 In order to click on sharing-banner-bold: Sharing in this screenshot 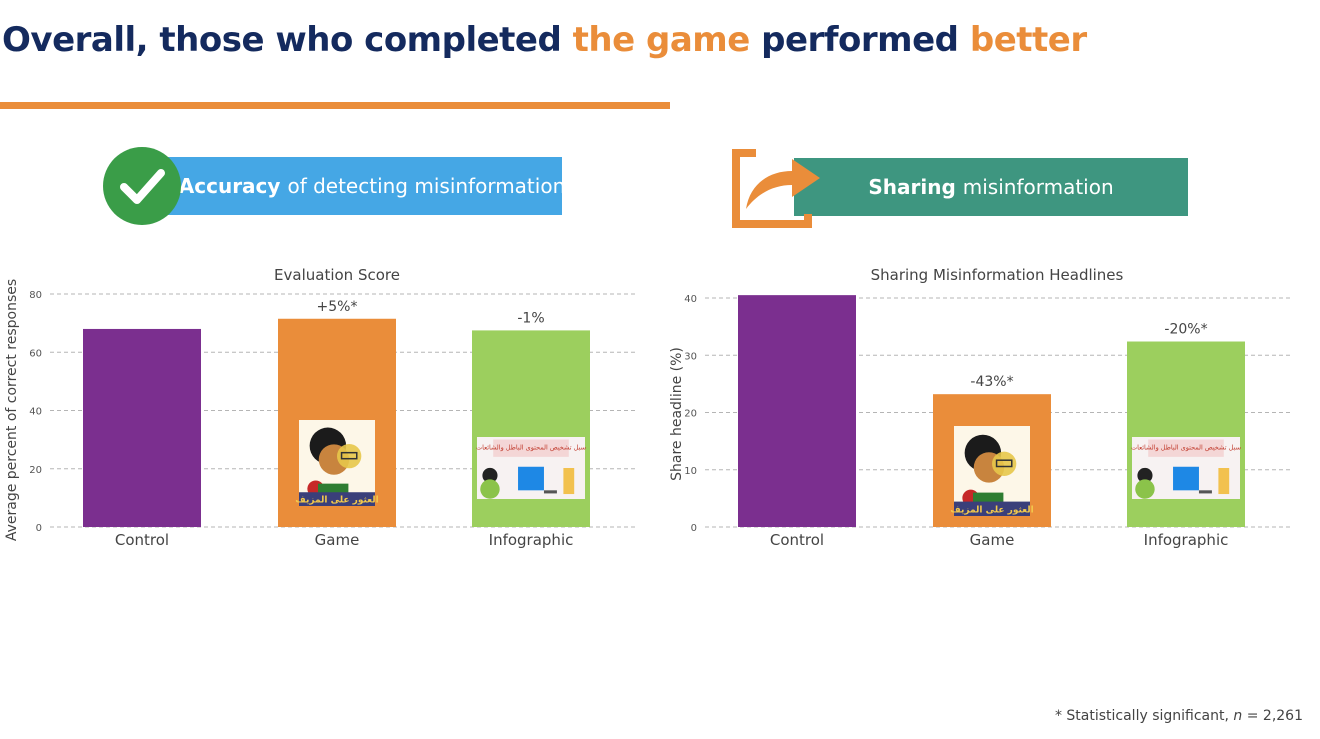, I will do `click(912, 187)`.